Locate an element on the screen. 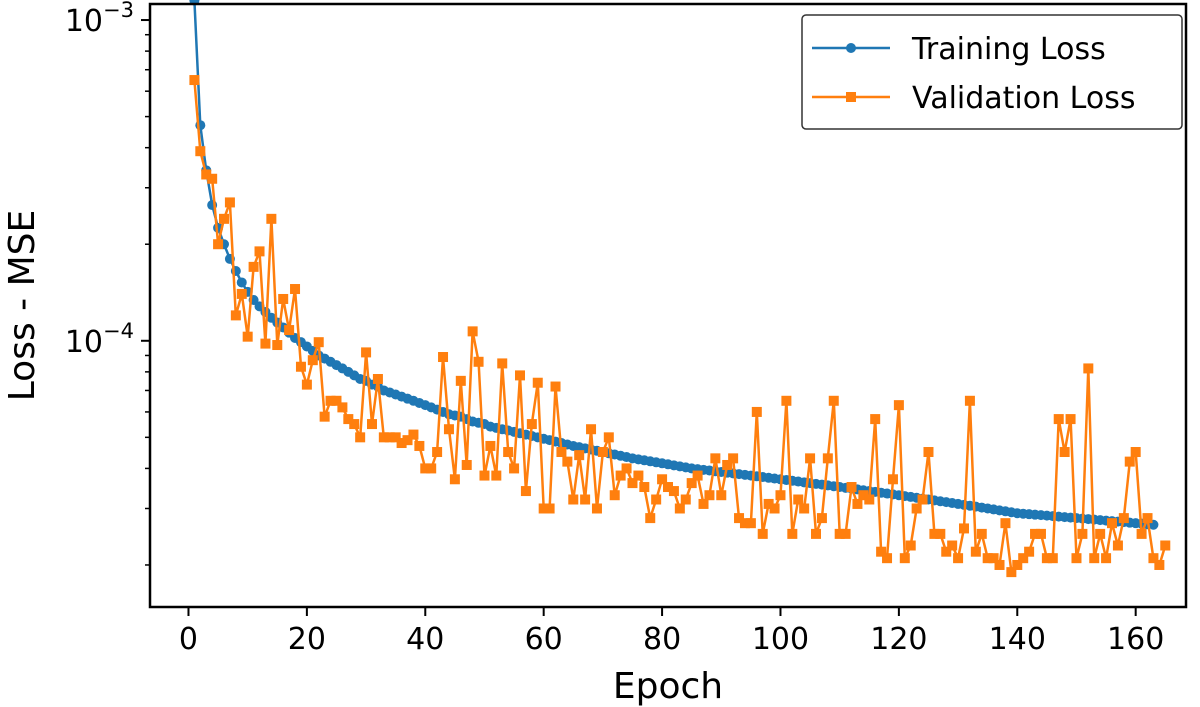 The height and width of the screenshot is (707, 1200). legend: Training Loss Validation Loss is located at coordinates (992, 72).